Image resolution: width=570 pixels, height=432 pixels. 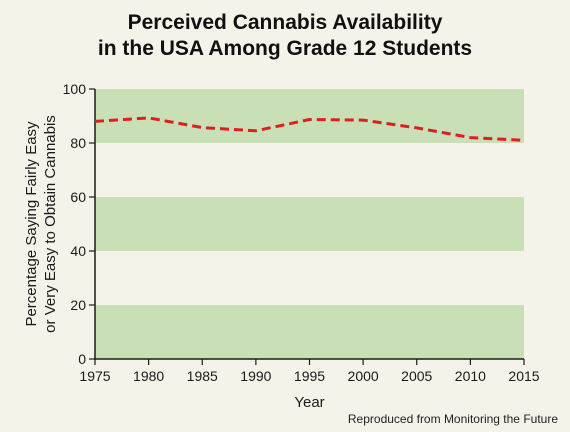 I want to click on data-series, so click(x=309, y=129).